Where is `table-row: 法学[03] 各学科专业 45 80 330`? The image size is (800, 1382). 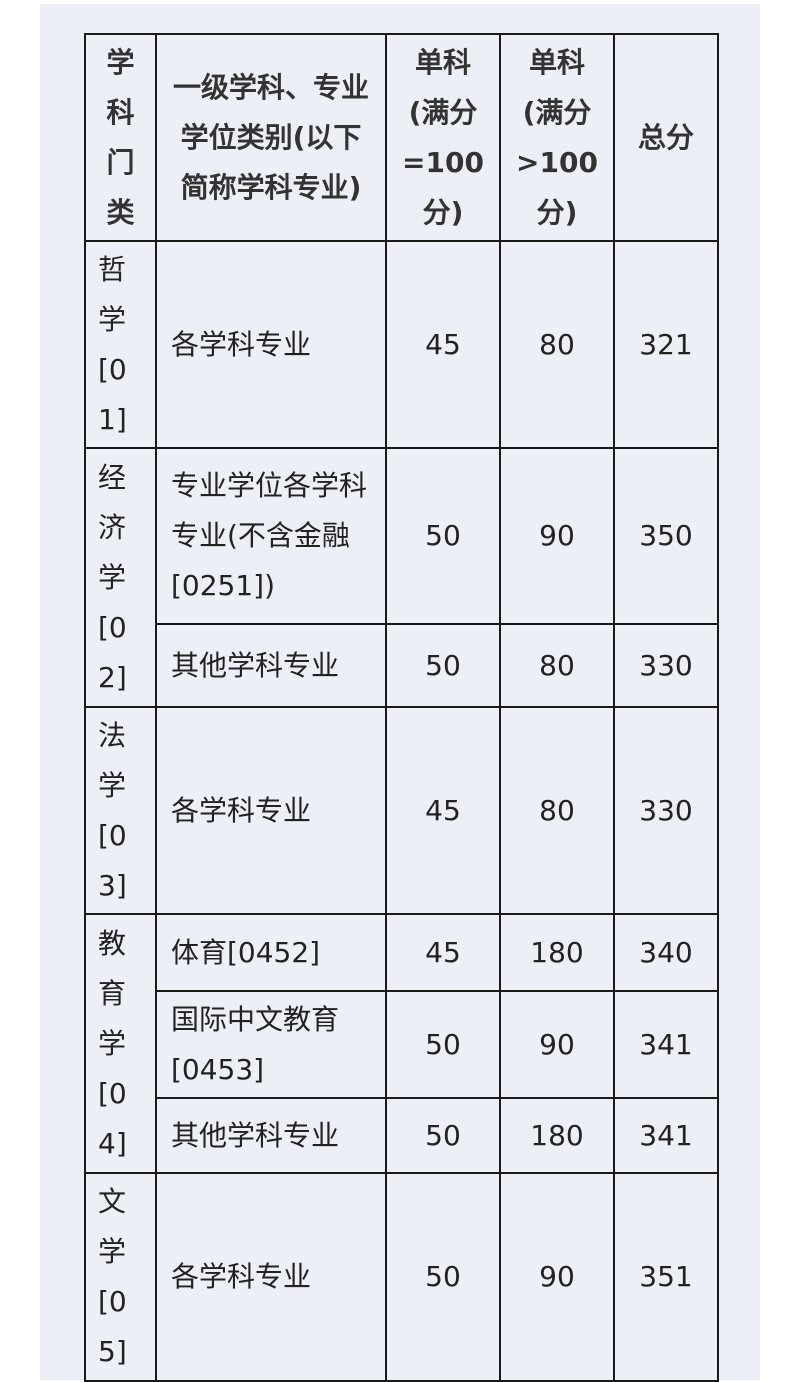
table-row: 法学[03] 各学科专业 45 80 330 is located at coordinates (401, 810).